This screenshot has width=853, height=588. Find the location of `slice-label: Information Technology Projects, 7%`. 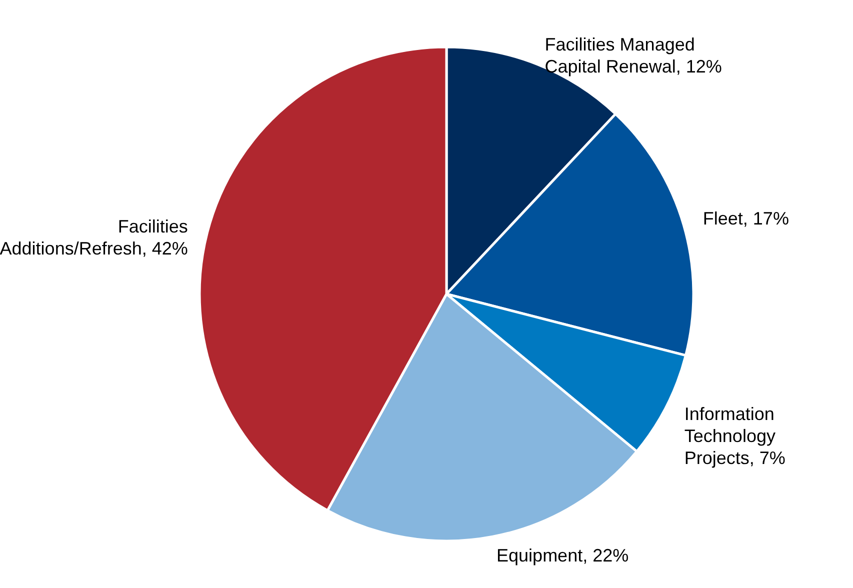

slice-label: Information Technology Projects, 7% is located at coordinates (735, 436).